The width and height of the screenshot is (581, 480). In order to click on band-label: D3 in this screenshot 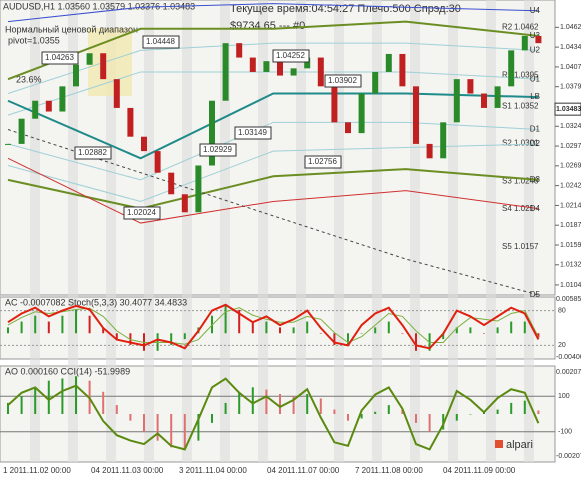, I will do `click(535, 179)`.